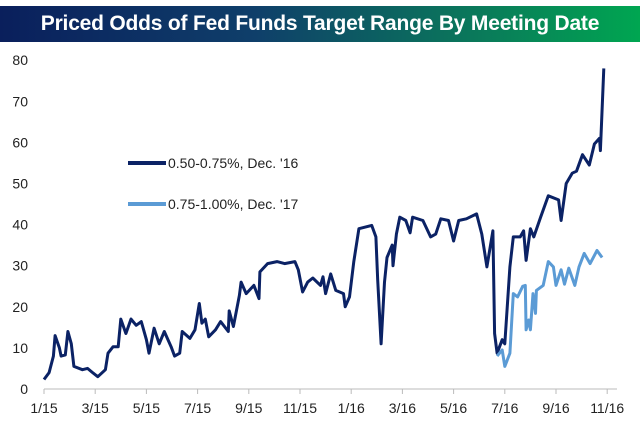  Describe the element at coordinates (20, 348) in the screenshot. I see `y-tick-label: 10` at that location.